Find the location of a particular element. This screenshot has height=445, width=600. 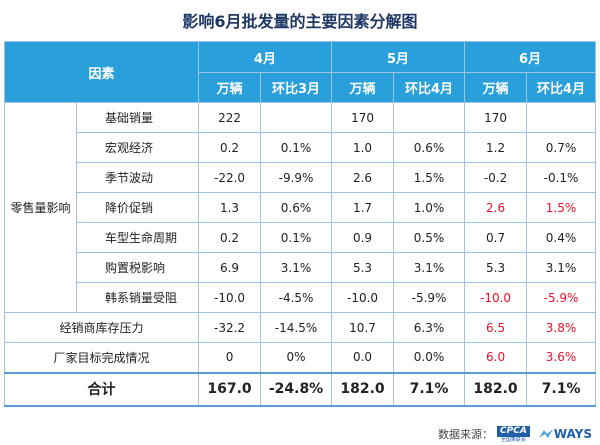

value-cell: 0.0% is located at coordinates (429, 357).